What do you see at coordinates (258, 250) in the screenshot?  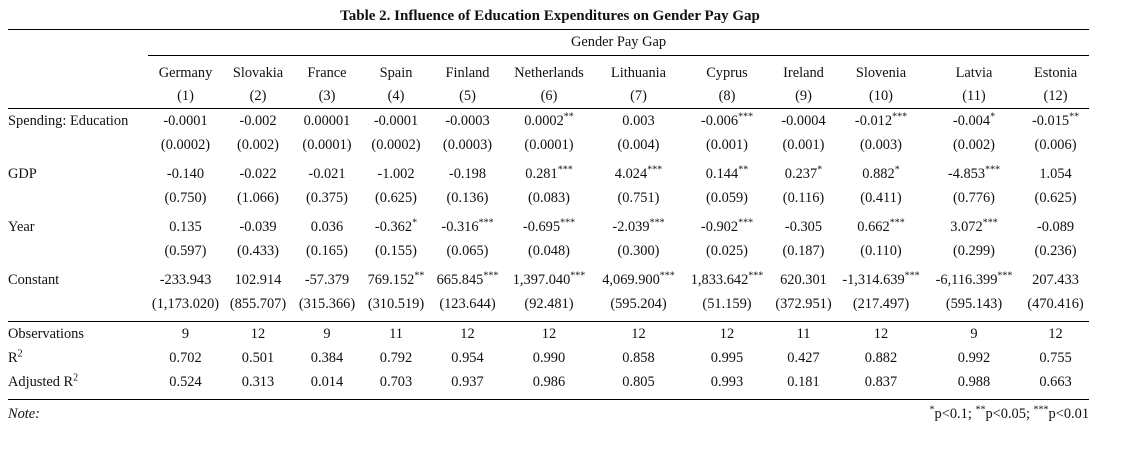 I see `standard-error-cell: (0.433)` at bounding box center [258, 250].